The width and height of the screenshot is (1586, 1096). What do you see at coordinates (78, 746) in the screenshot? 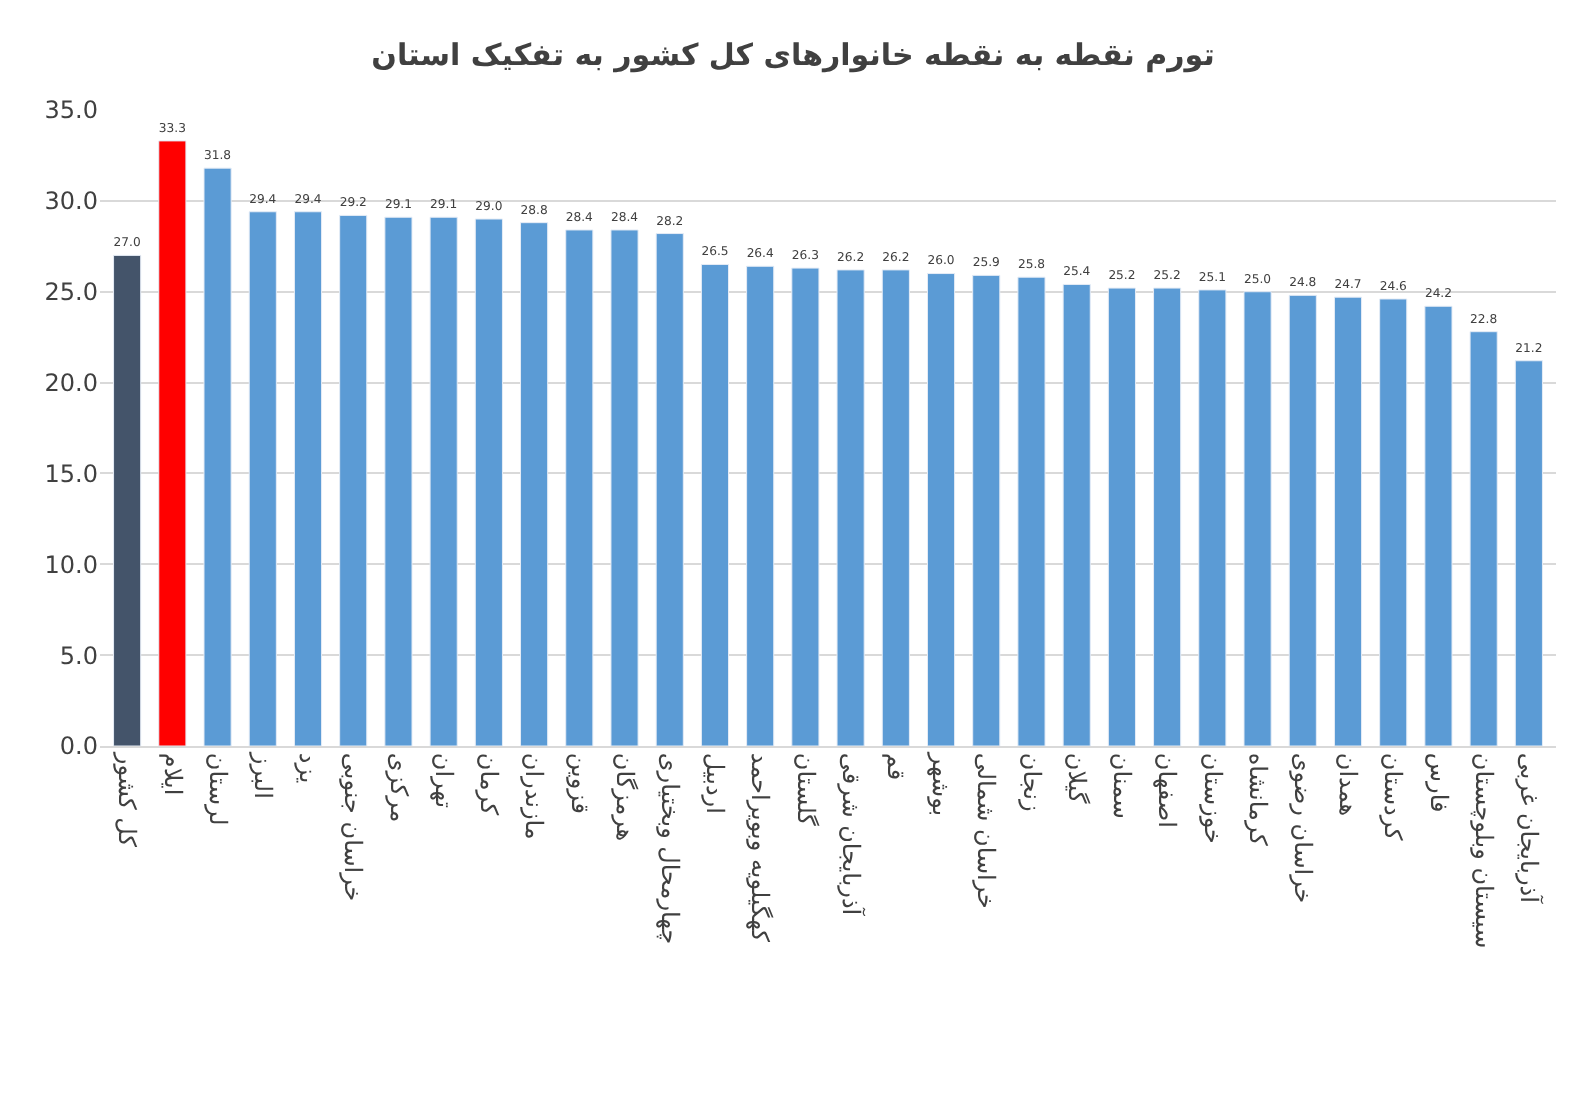
I see `y-tick-label: 0.0` at bounding box center [78, 746].